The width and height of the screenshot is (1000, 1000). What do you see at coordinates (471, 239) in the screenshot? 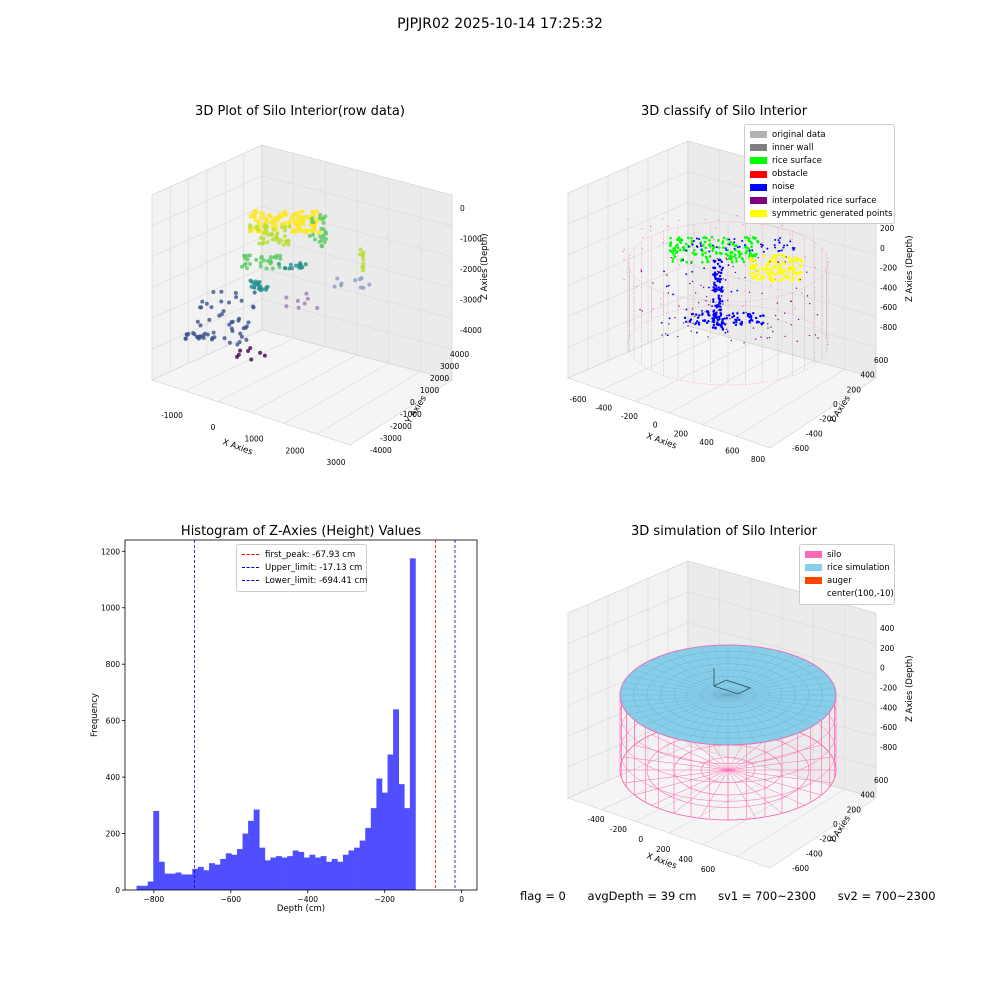
I see `raw-z-tick: -1000` at bounding box center [471, 239].